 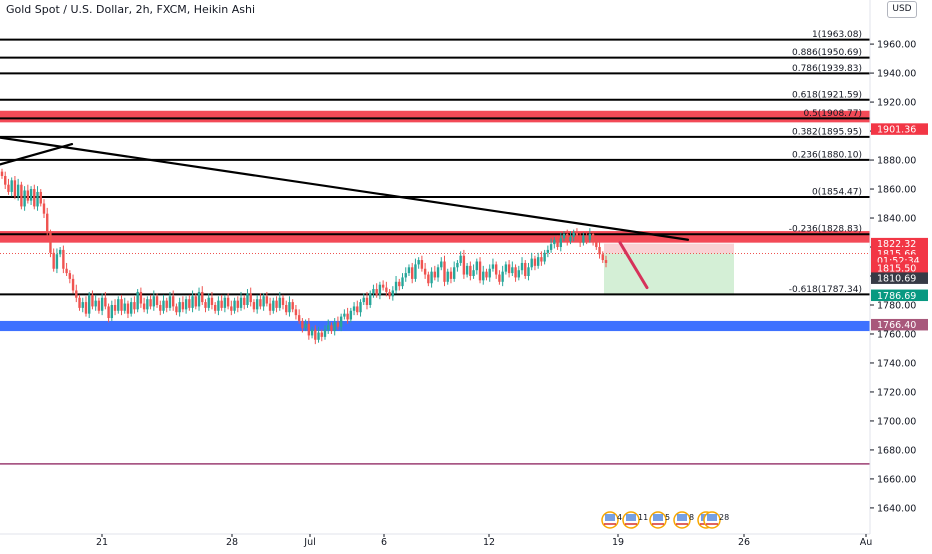 What do you see at coordinates (896, 508) in the screenshot?
I see `price-tick-label: 1640.00` at bounding box center [896, 508].